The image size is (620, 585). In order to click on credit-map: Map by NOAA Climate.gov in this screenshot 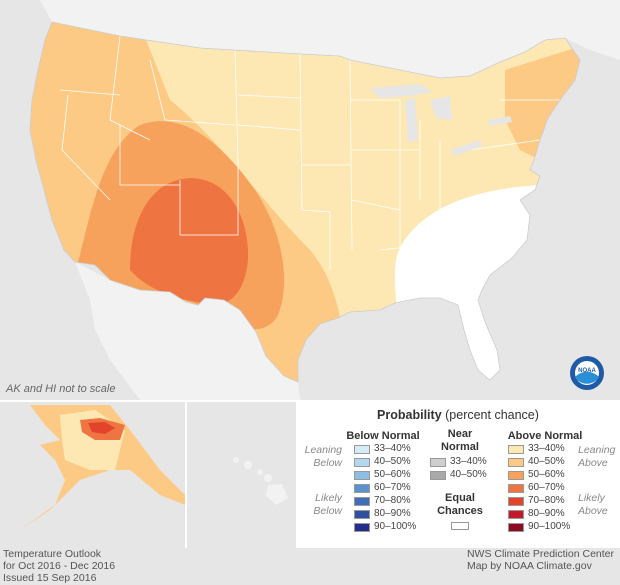, I will do `click(529, 566)`.